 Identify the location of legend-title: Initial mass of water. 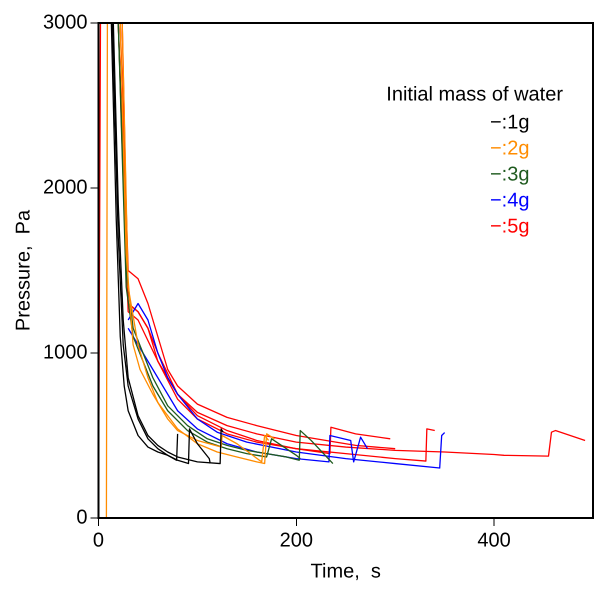
(475, 95).